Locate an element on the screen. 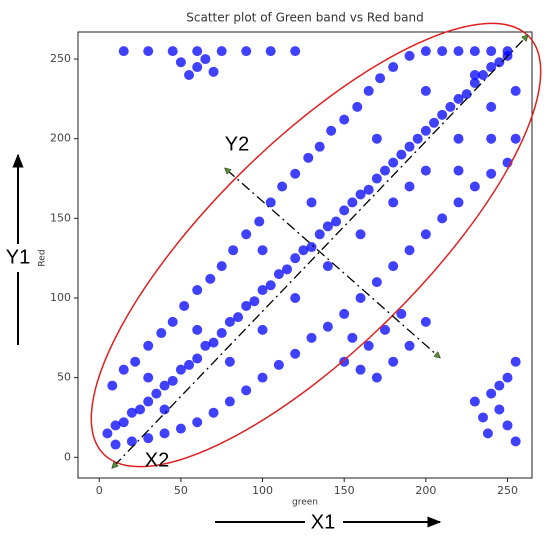 The height and width of the screenshot is (537, 560). y-tick-label: 250 is located at coordinates (60, 58).